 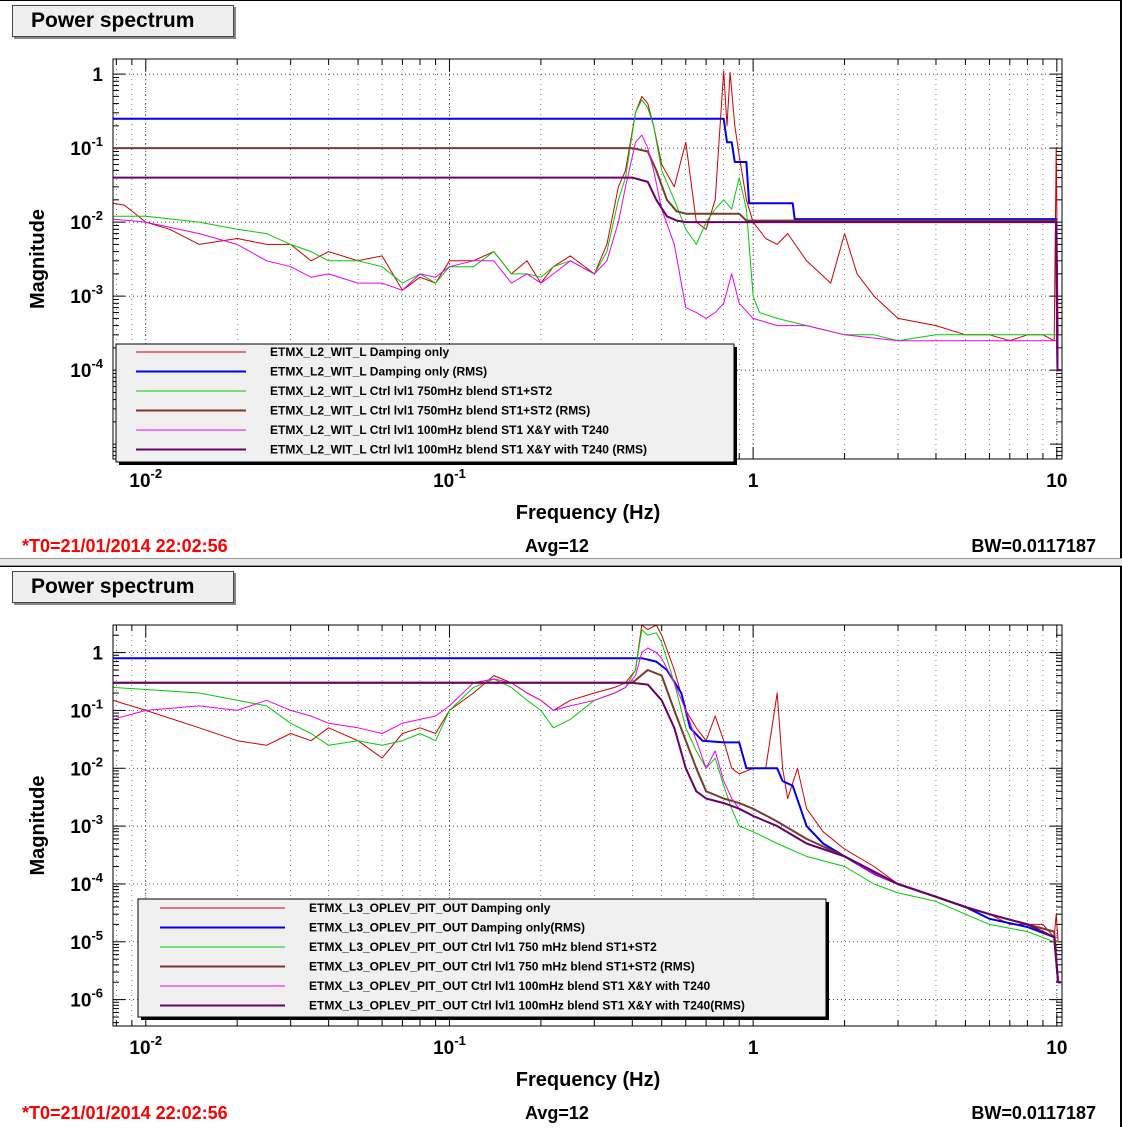 What do you see at coordinates (86, 941) in the screenshot?
I see `y-tick-label: 10⁻⁵` at bounding box center [86, 941].